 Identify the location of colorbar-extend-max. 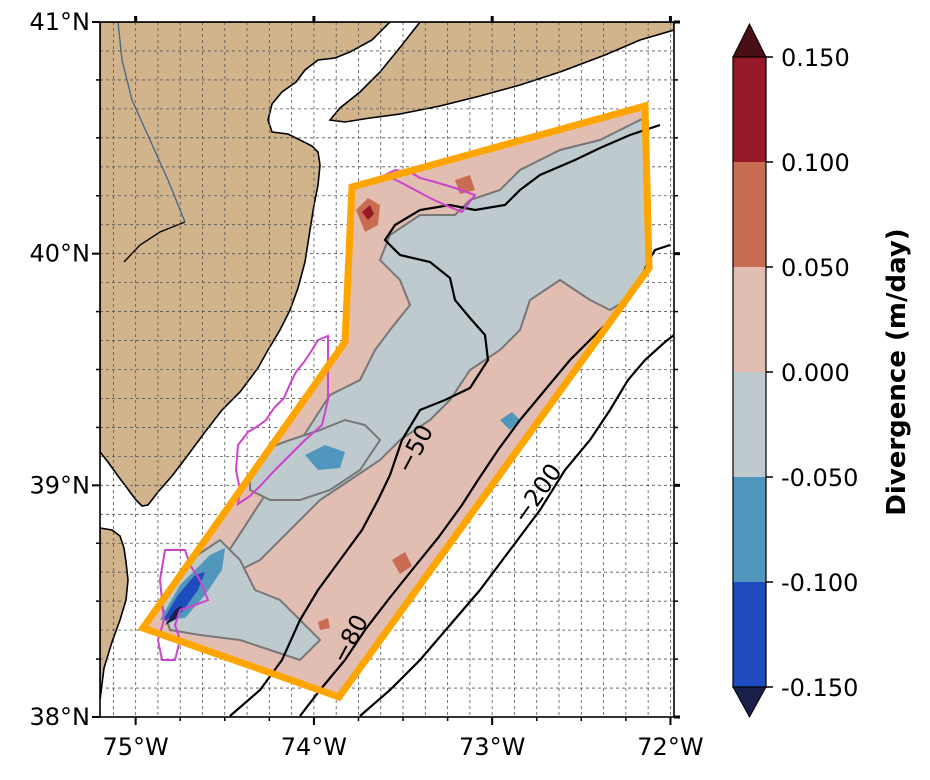
(749, 40).